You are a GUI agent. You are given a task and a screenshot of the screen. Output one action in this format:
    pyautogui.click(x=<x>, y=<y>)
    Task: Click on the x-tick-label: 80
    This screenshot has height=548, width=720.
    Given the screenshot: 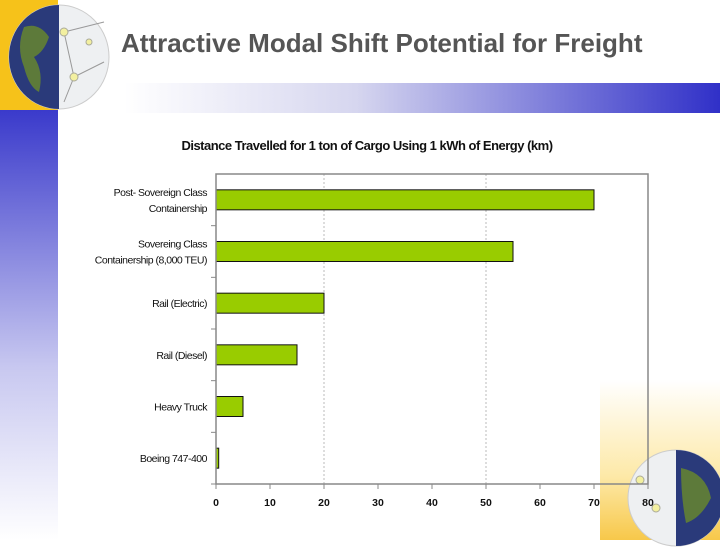 What is the action you would take?
    pyautogui.click(x=648, y=503)
    